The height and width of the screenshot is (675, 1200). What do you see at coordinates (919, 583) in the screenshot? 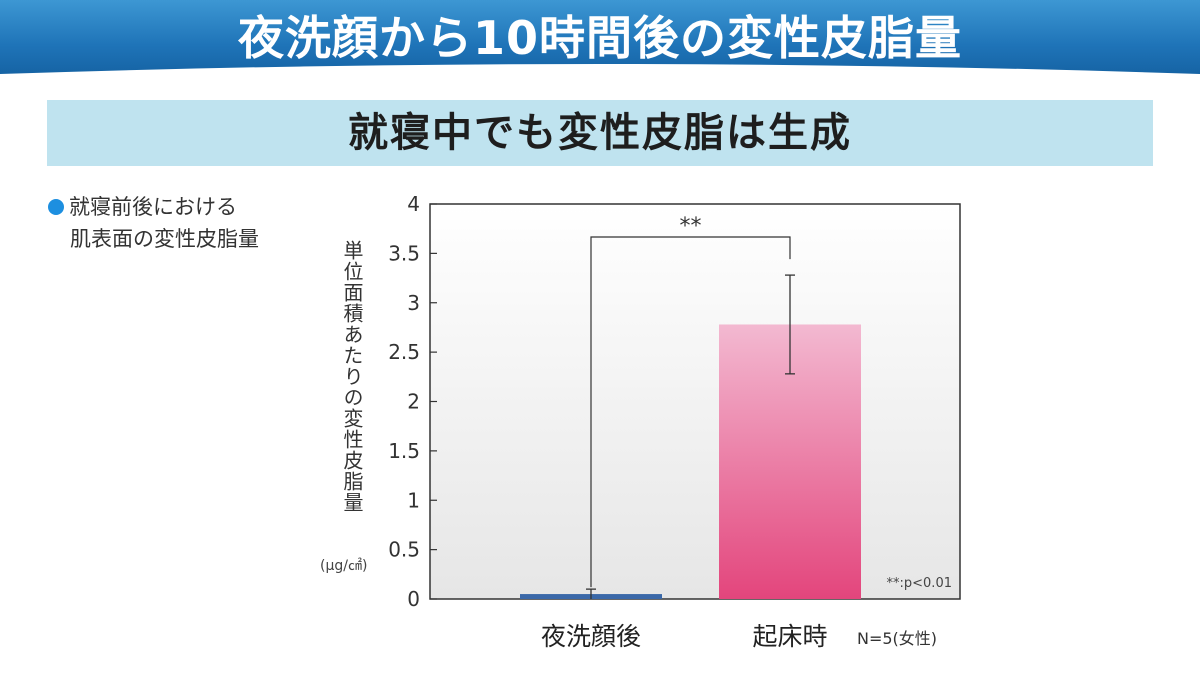
I see `p-value-note: **:p<0.01` at bounding box center [919, 583].